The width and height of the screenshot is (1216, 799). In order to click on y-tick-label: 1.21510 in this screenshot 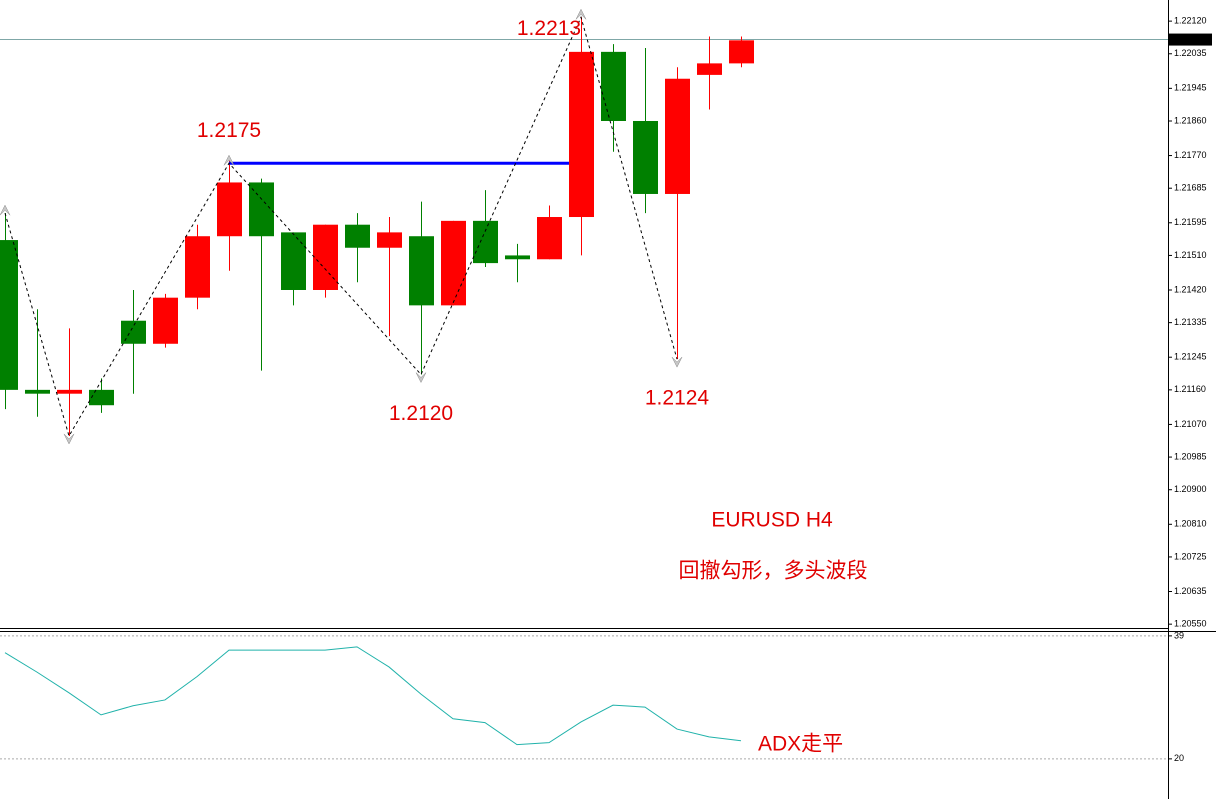, I will do `click(1190, 255)`.